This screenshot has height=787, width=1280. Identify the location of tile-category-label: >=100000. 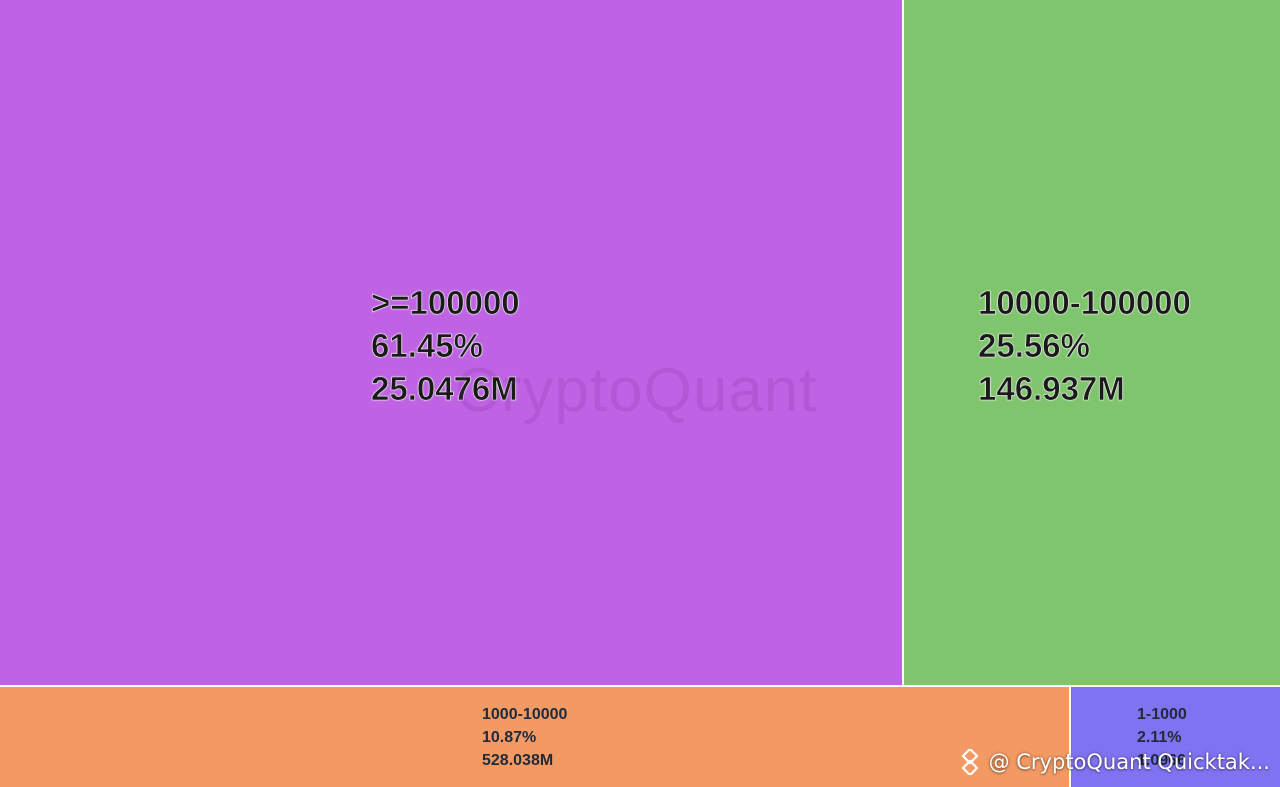
(445, 303).